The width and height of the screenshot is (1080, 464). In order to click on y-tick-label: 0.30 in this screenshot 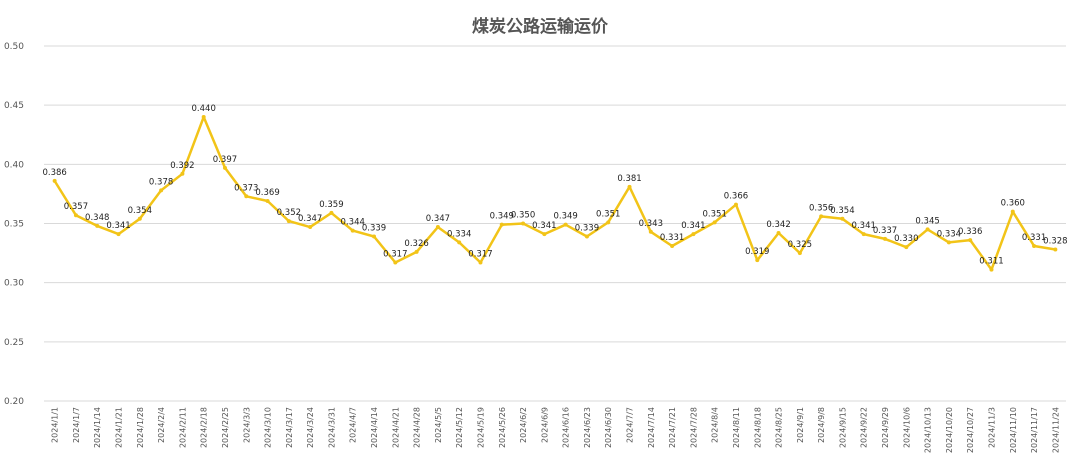, I will do `click(14, 284)`.